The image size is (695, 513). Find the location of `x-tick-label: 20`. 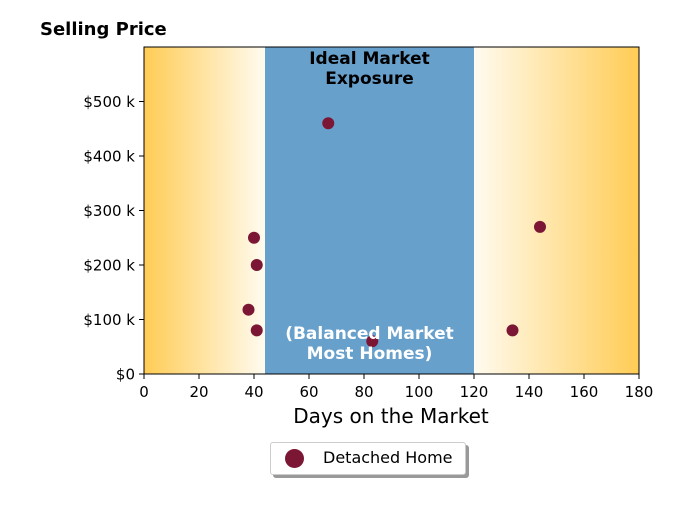

x-tick-label: 20 is located at coordinates (198, 392).